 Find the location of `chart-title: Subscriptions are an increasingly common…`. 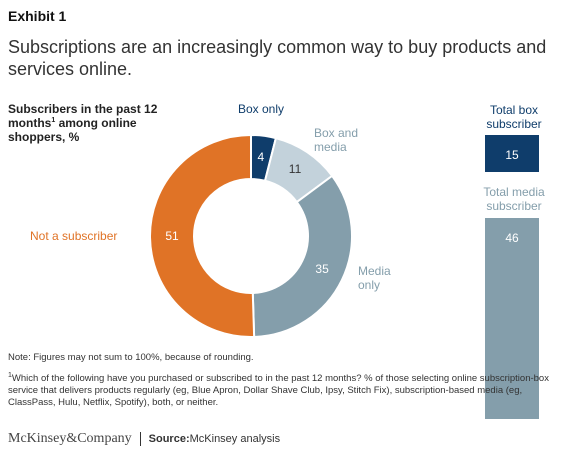

chart-title: Subscriptions are an increasingly common… is located at coordinates (277, 58).